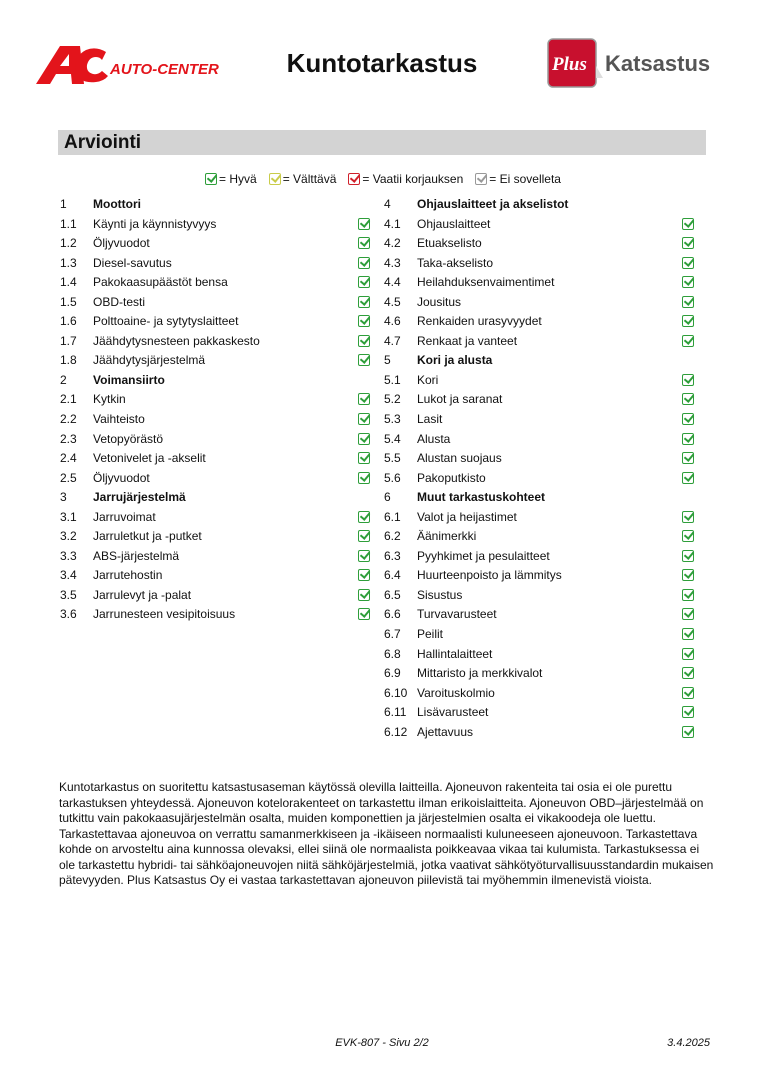 Image resolution: width=764 pixels, height=1080 pixels. I want to click on checklist-row: 3.4 Jarrutehostin, so click(220, 576).